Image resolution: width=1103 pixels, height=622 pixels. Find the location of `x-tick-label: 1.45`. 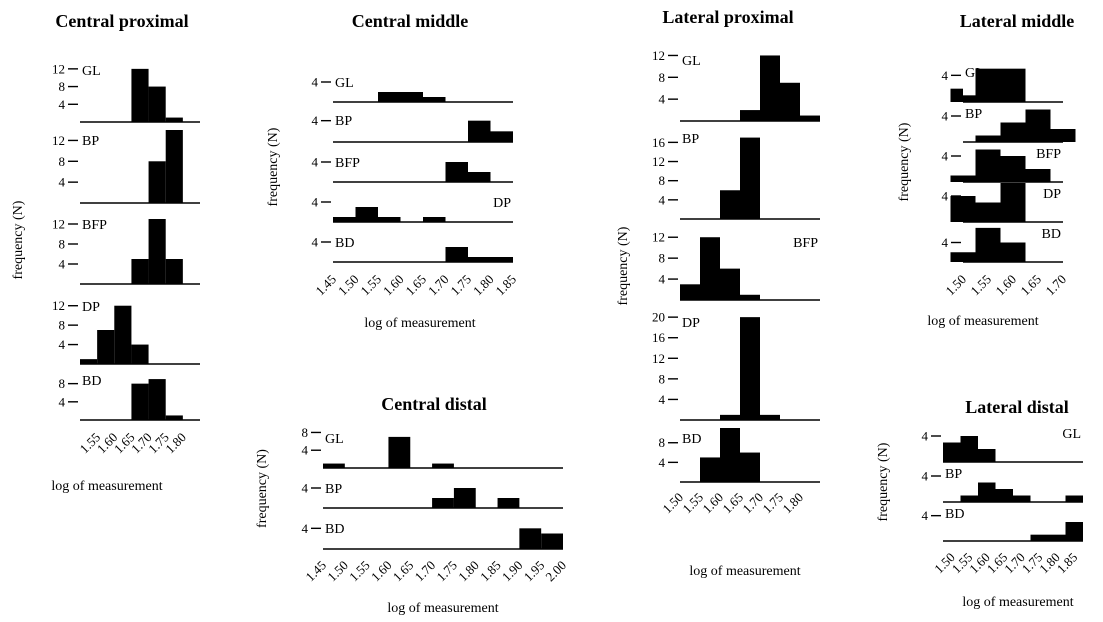

x-tick-label: 1.45 is located at coordinates (315, 571).